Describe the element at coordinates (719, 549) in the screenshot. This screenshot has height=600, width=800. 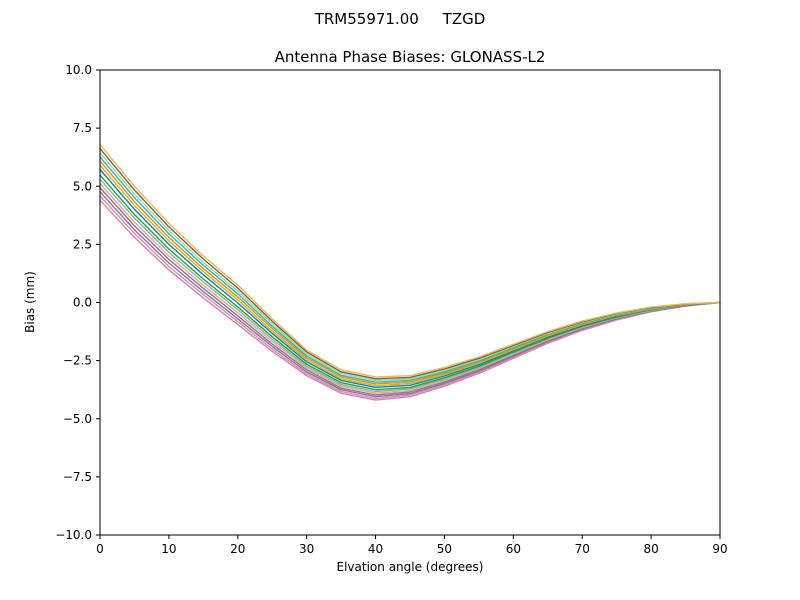
I see `x-tick-label: 90` at that location.